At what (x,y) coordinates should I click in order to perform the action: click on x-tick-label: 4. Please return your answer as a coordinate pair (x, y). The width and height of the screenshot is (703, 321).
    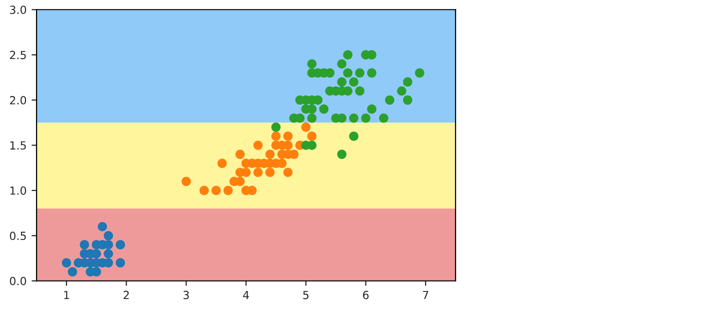
    Looking at the image, I should click on (246, 295).